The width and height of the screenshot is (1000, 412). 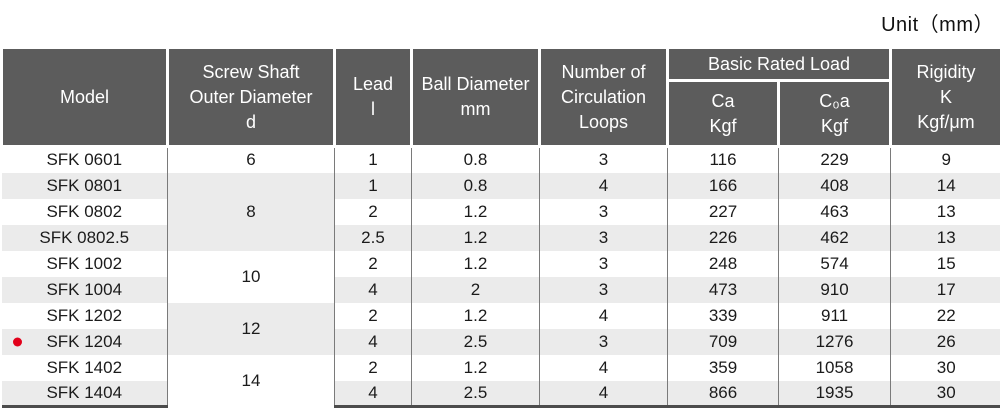 What do you see at coordinates (723, 237) in the screenshot?
I see `ca-cell: 226` at bounding box center [723, 237].